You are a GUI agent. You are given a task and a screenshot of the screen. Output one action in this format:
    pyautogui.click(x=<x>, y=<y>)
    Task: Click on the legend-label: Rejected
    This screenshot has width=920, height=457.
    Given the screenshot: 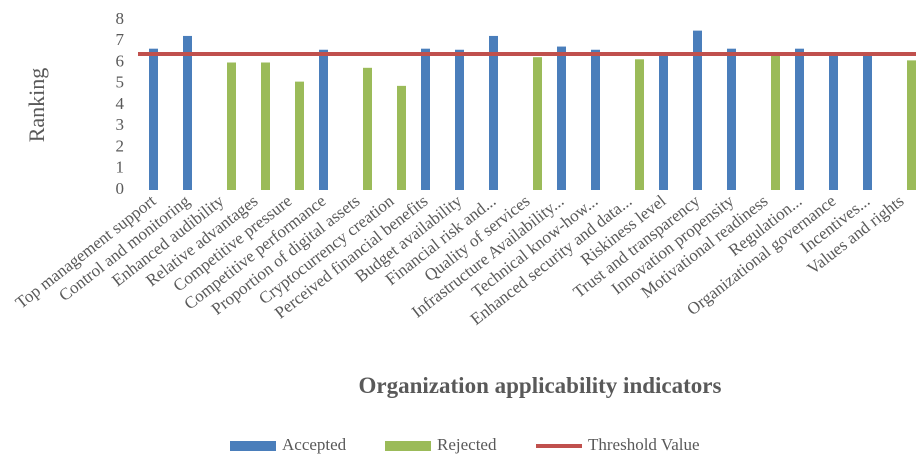 What is the action you would take?
    pyautogui.click(x=467, y=444)
    